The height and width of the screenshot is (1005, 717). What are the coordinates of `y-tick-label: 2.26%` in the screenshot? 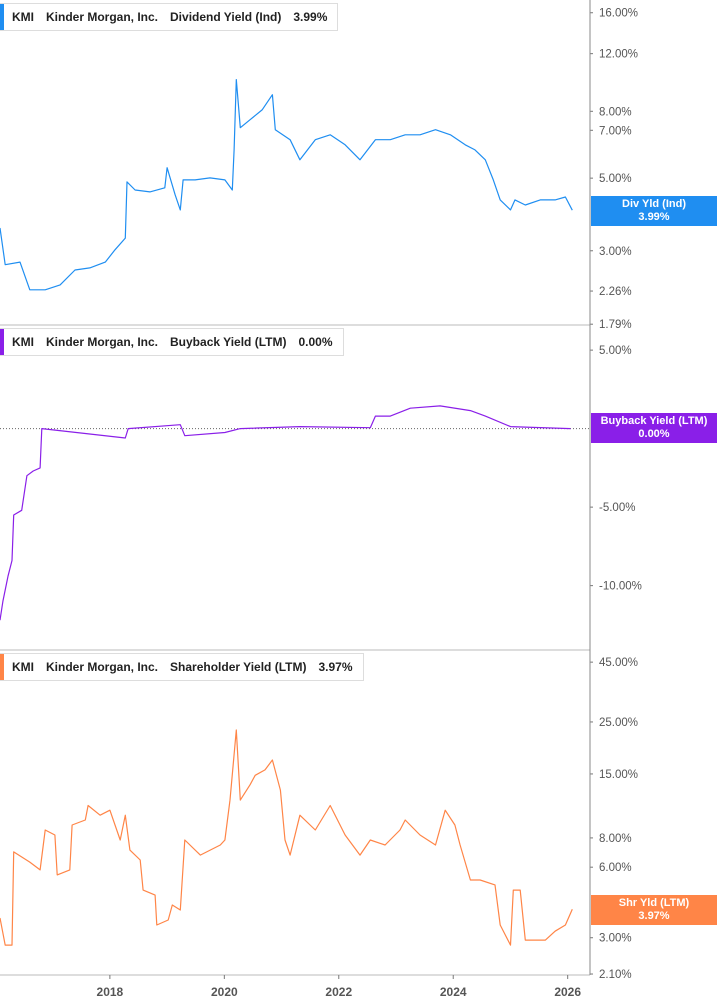 It's located at (615, 292).